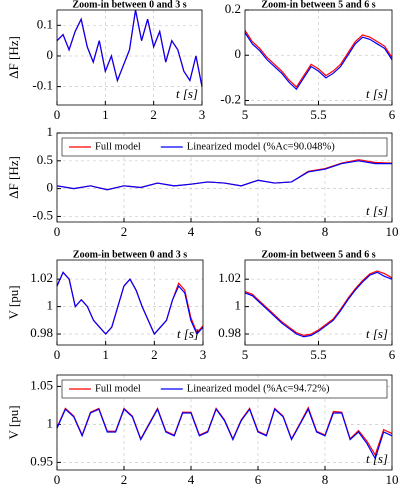 This screenshot has width=400, height=491. I want to click on legend: Full model Linearized model (%Ac=94.72%), so click(224, 389).